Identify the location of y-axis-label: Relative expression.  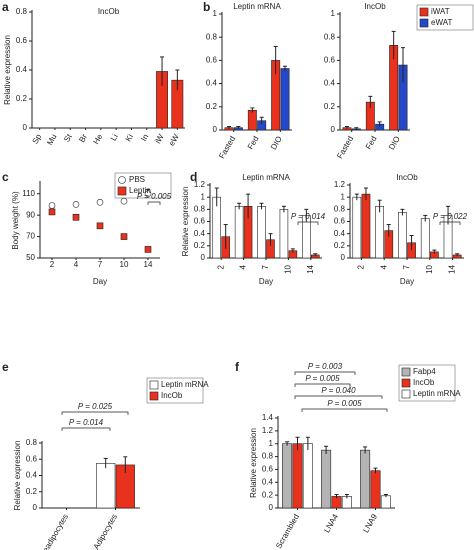
(253, 463).